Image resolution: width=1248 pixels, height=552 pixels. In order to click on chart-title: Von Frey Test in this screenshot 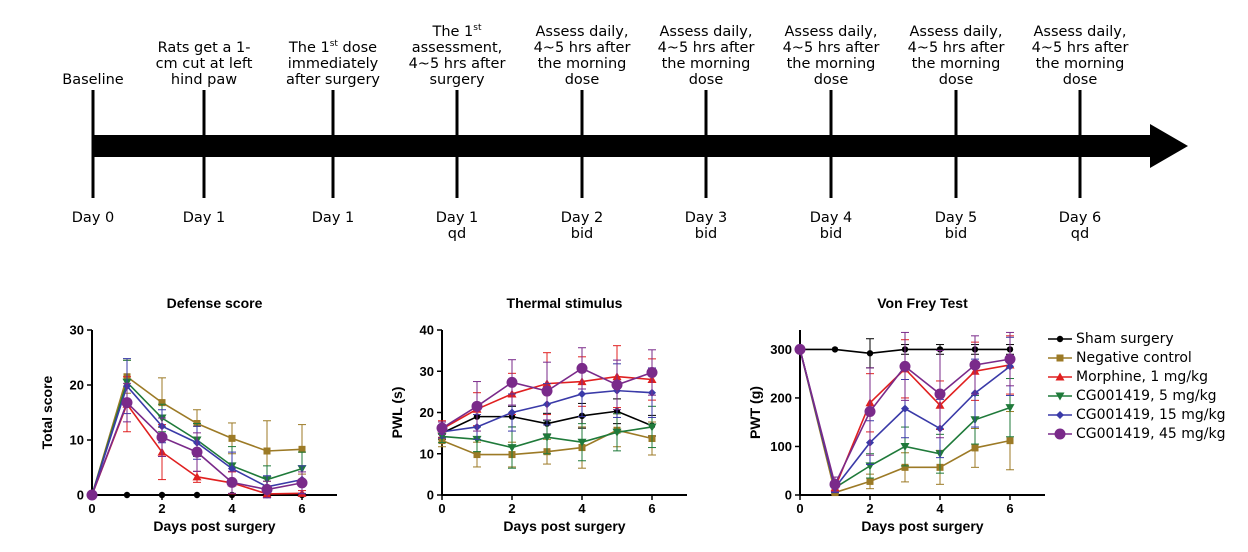, I will do `click(922, 303)`.